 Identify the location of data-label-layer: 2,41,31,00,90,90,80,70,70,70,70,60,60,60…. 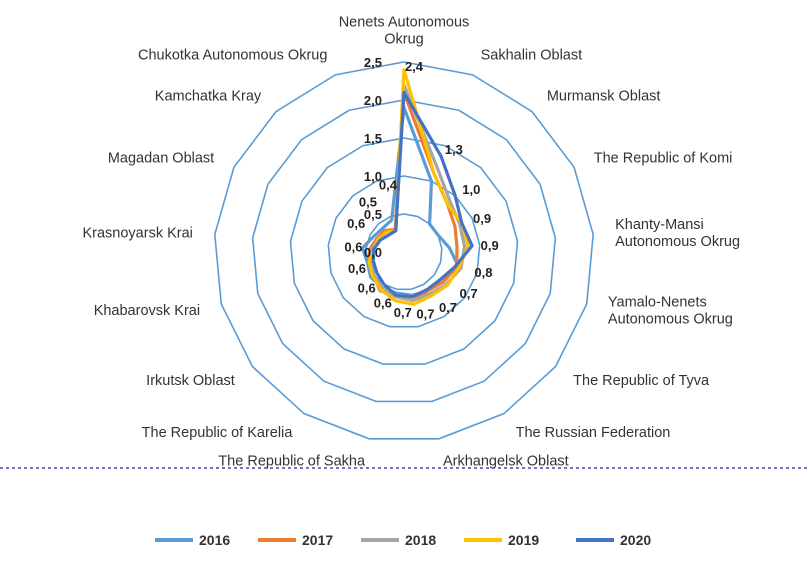
(421, 190).